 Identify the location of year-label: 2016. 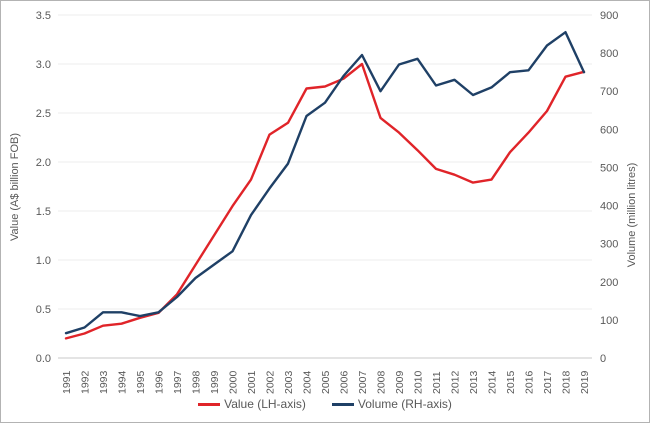
(530, 382).